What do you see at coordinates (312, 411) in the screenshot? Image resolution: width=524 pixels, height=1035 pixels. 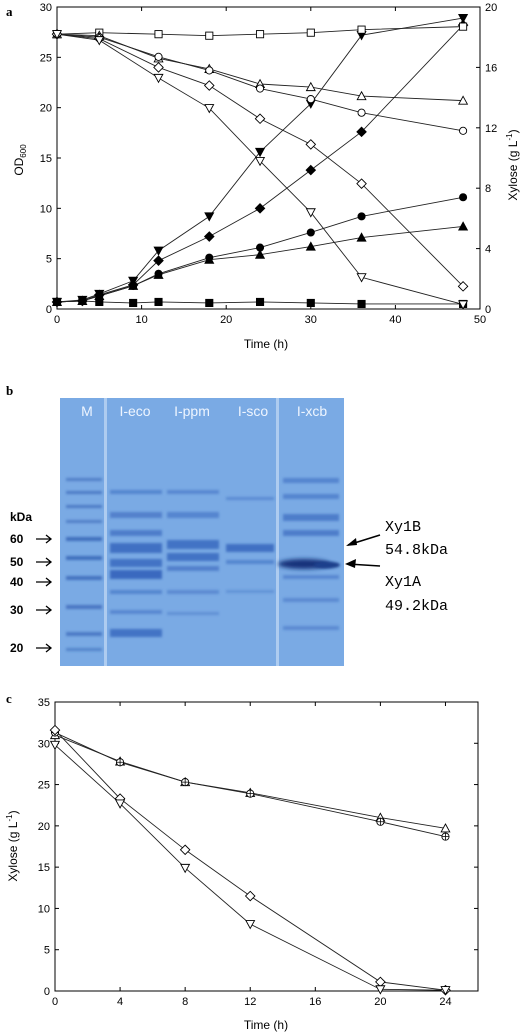 I see `gel-lane-label-xcb: I-xcb` at bounding box center [312, 411].